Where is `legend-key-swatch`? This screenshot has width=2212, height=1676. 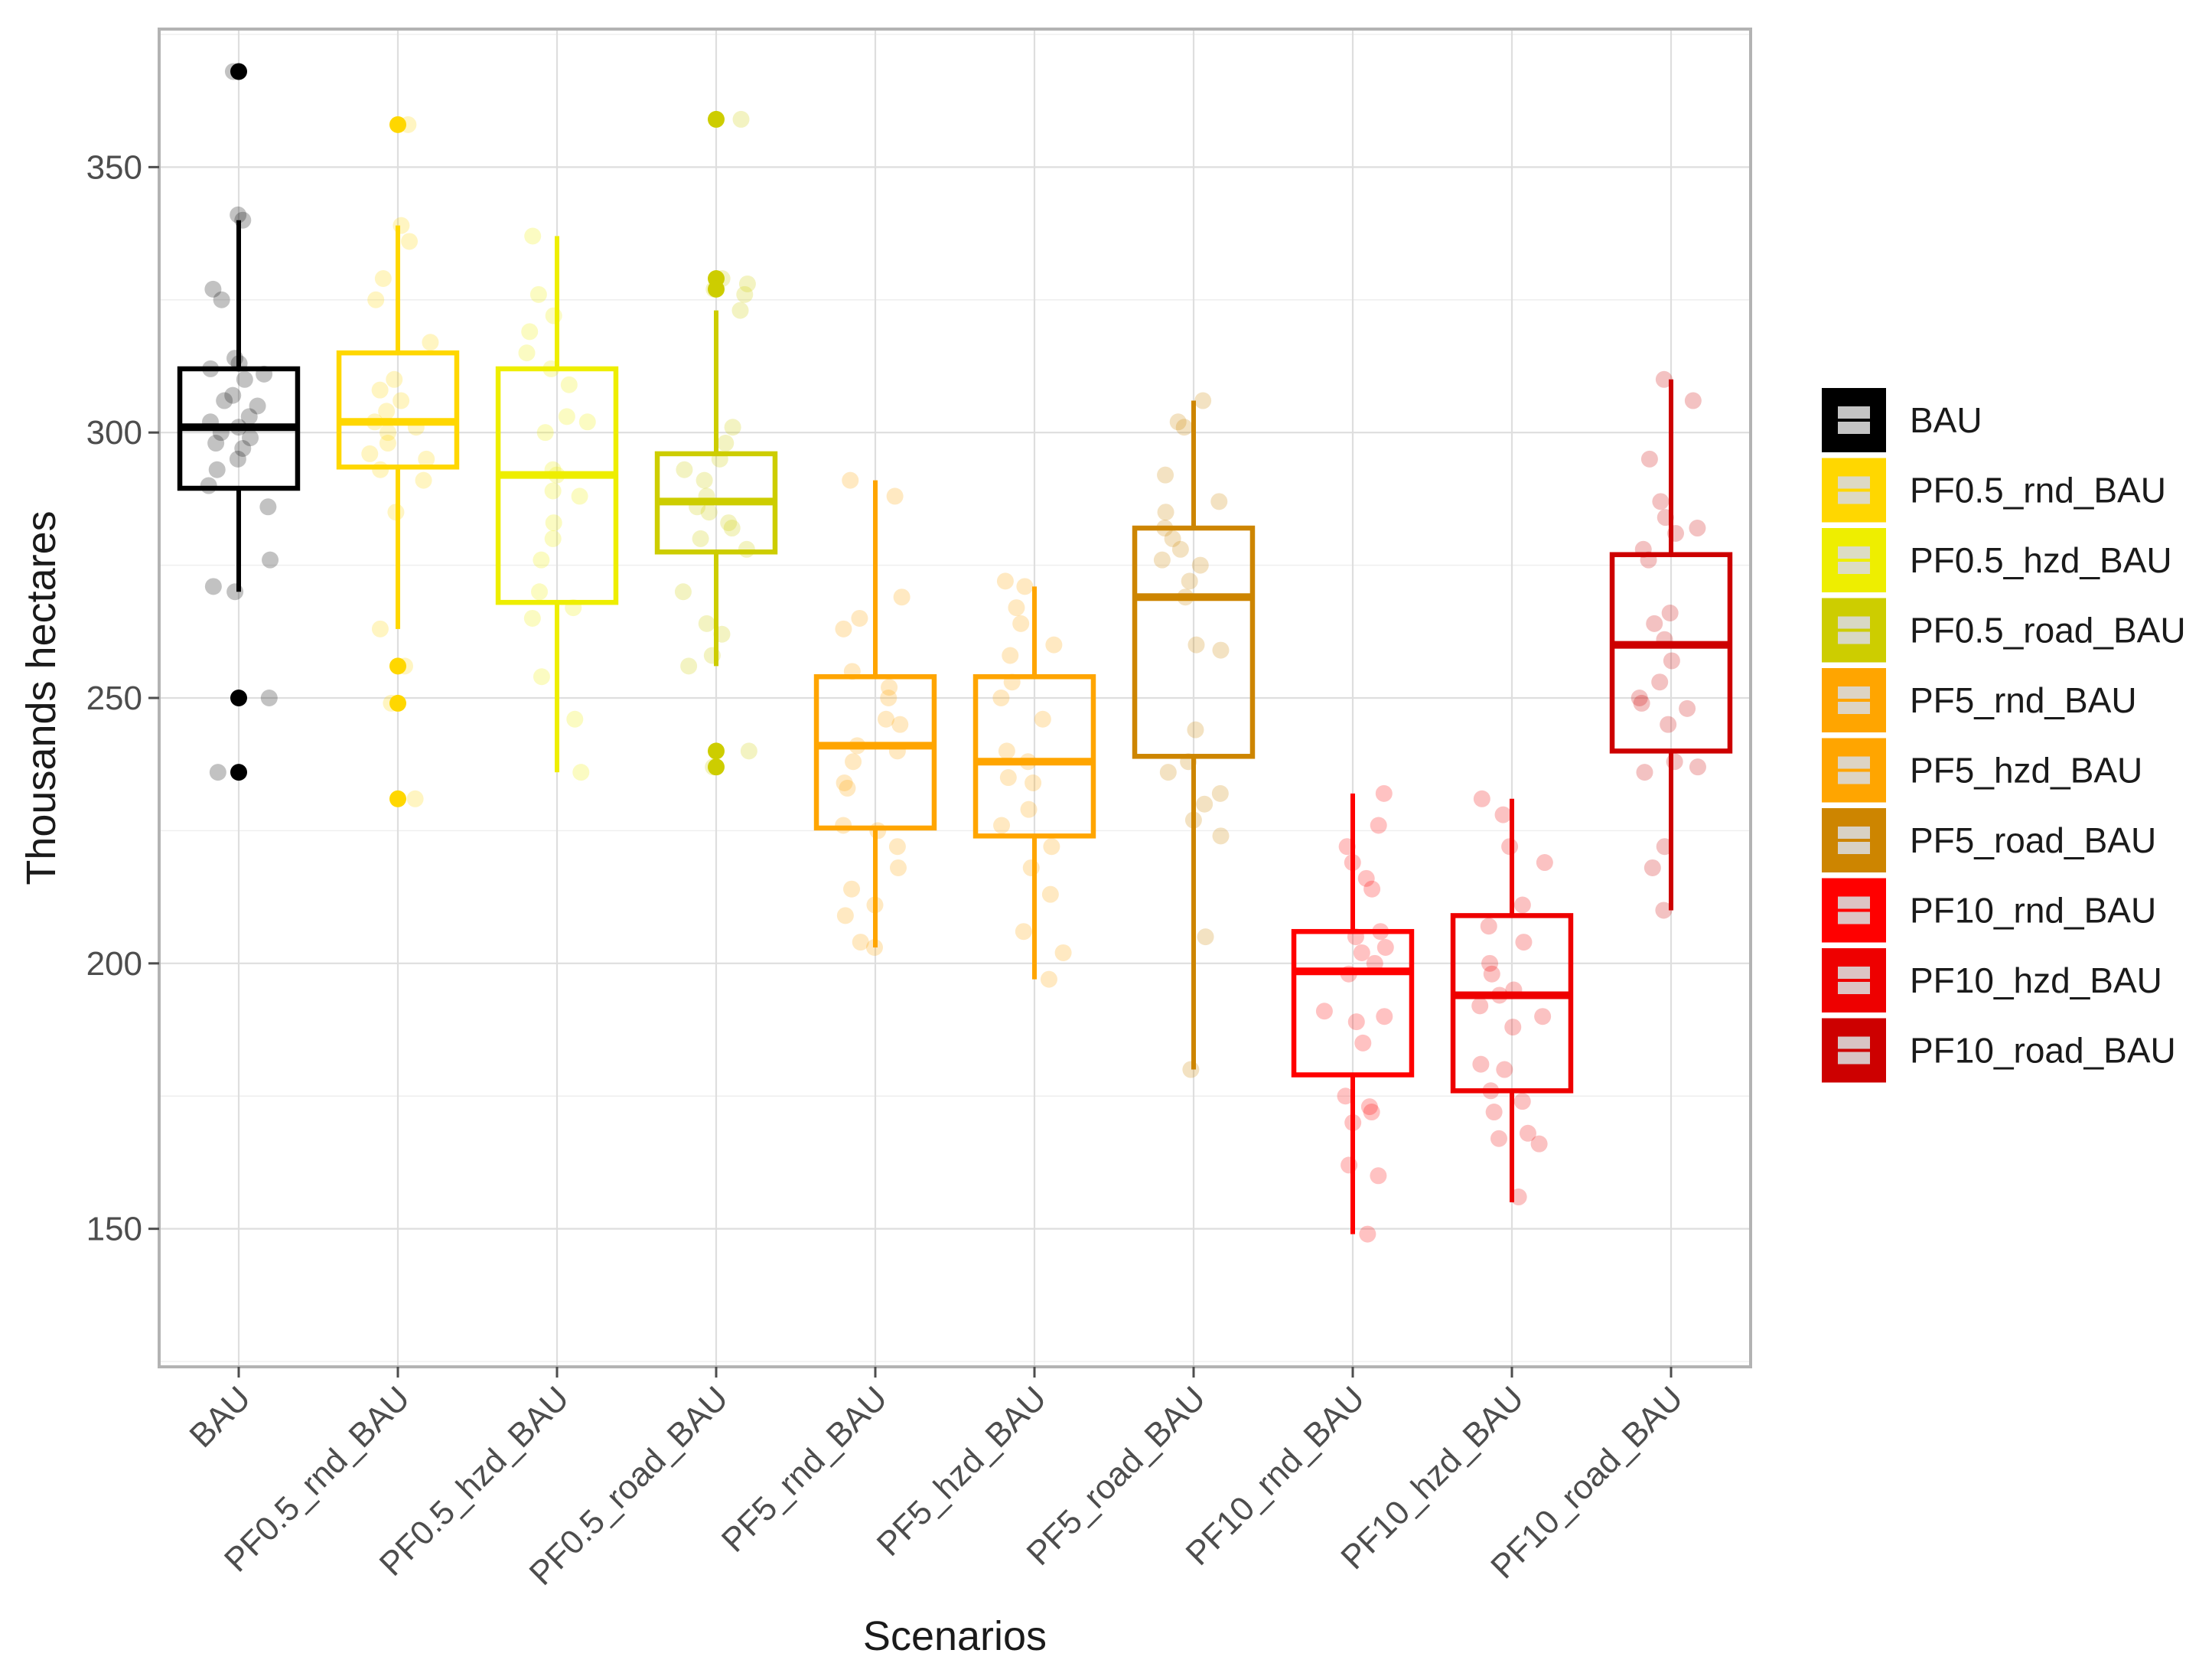
legend-key-swatch is located at coordinates (1854, 910).